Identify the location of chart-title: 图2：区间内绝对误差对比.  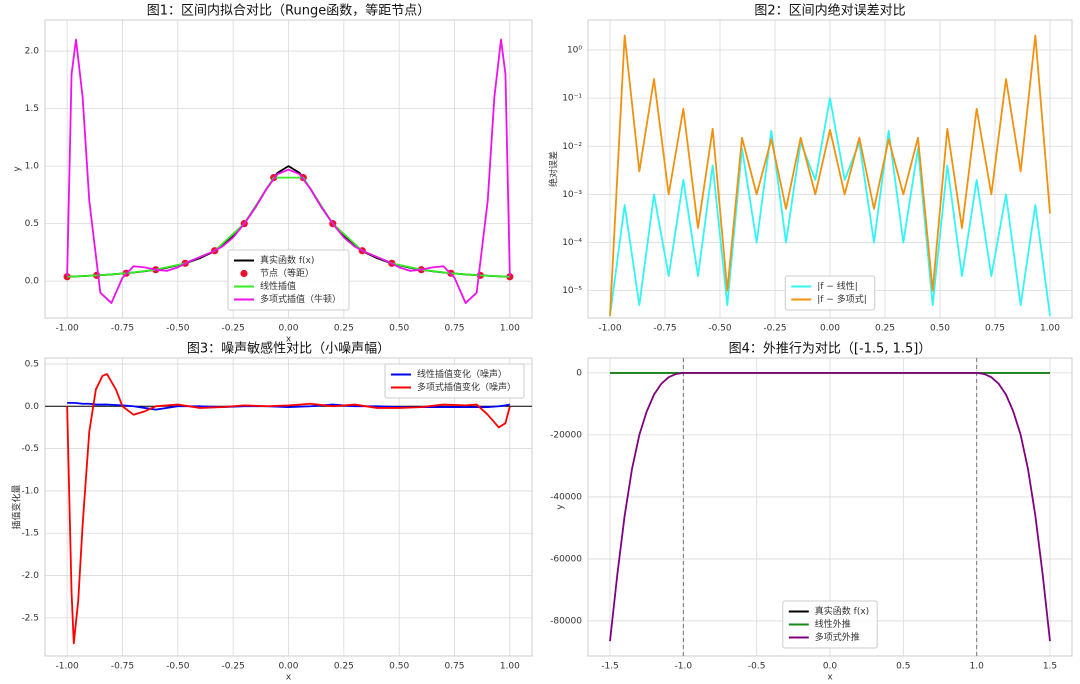
(829, 11).